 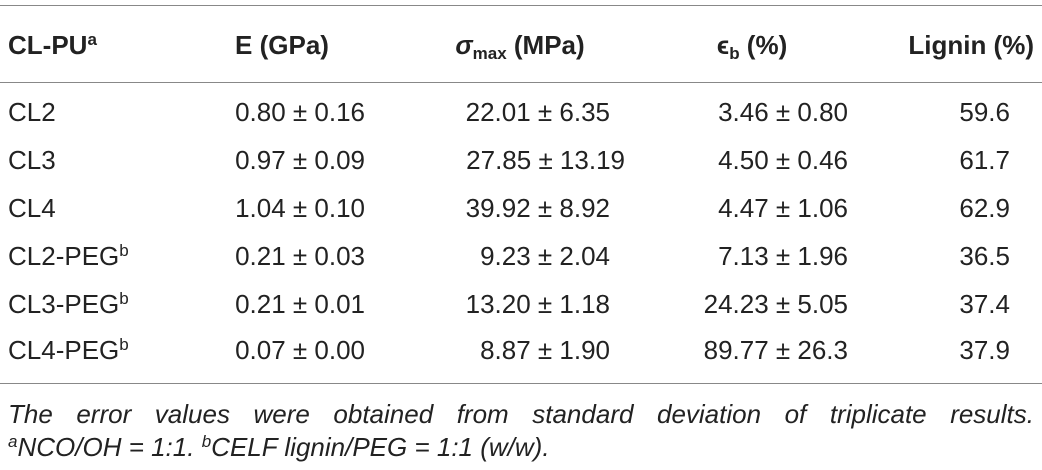 I want to click on header-text: E (GPa), so click(x=282, y=45).